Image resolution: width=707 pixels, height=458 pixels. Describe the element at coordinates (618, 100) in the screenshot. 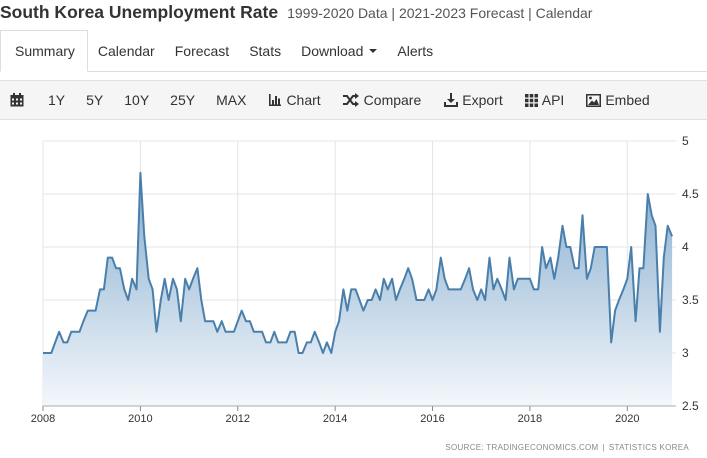

I see `embed-button: Embed` at that location.